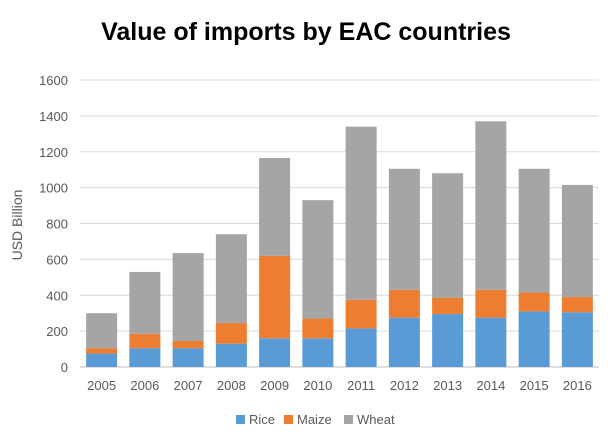  Describe the element at coordinates (53, 188) in the screenshot. I see `y-tick-label: 1000` at that location.